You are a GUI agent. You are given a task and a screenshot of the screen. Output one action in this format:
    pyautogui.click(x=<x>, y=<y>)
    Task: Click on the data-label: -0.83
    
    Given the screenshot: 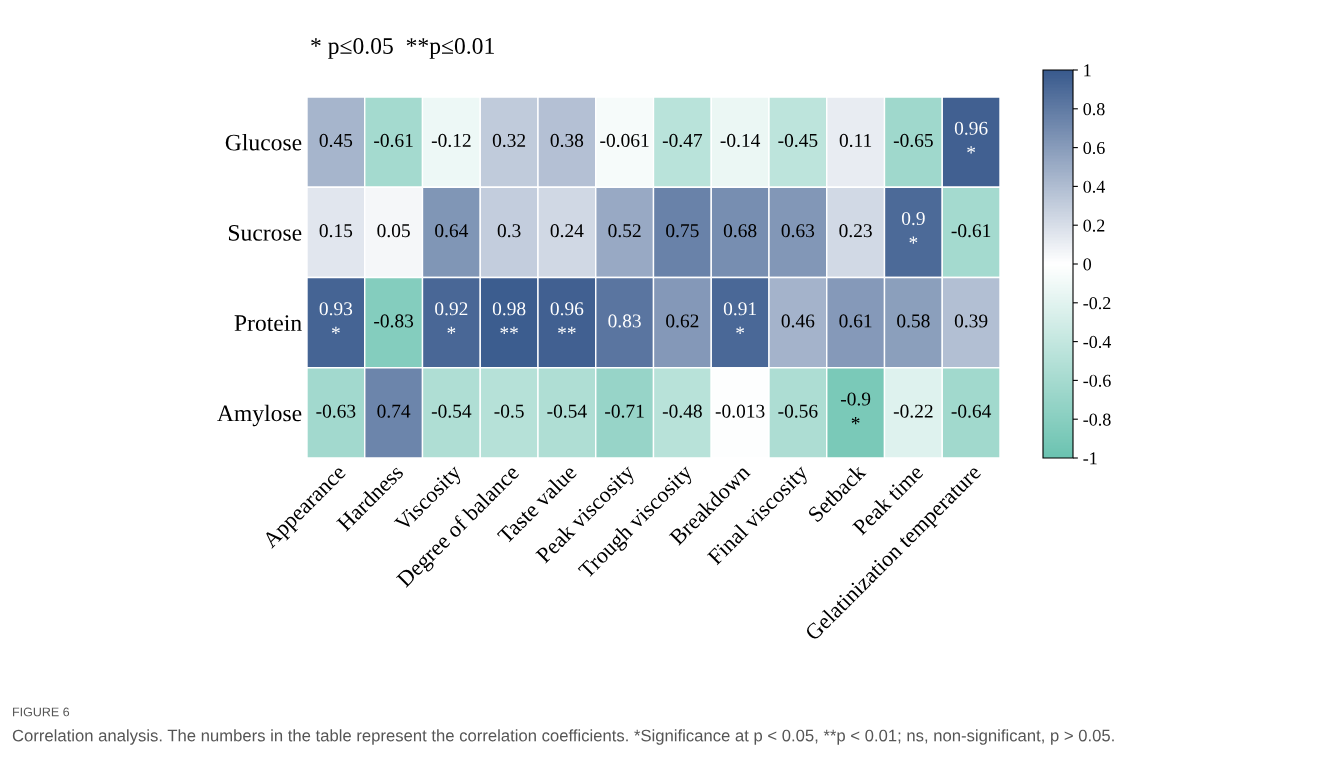 What is the action you would take?
    pyautogui.click(x=394, y=321)
    